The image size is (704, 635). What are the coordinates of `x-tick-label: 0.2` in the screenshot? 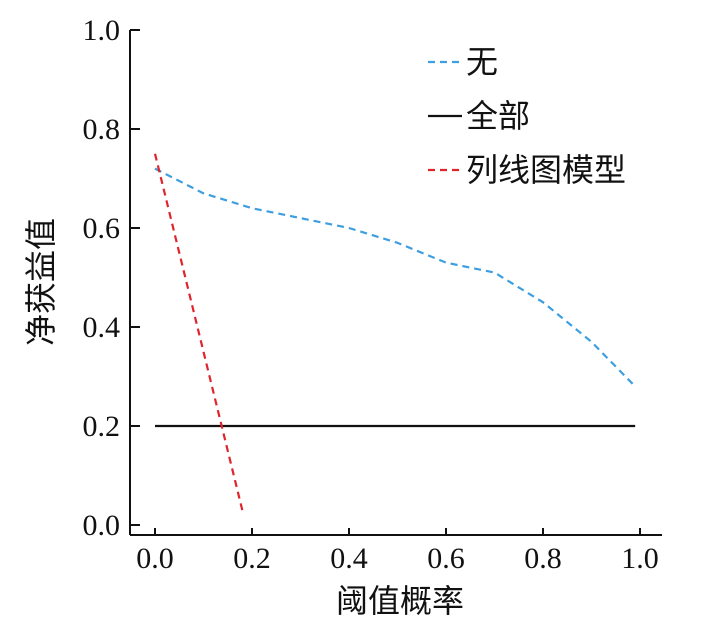 It's located at (252, 558).